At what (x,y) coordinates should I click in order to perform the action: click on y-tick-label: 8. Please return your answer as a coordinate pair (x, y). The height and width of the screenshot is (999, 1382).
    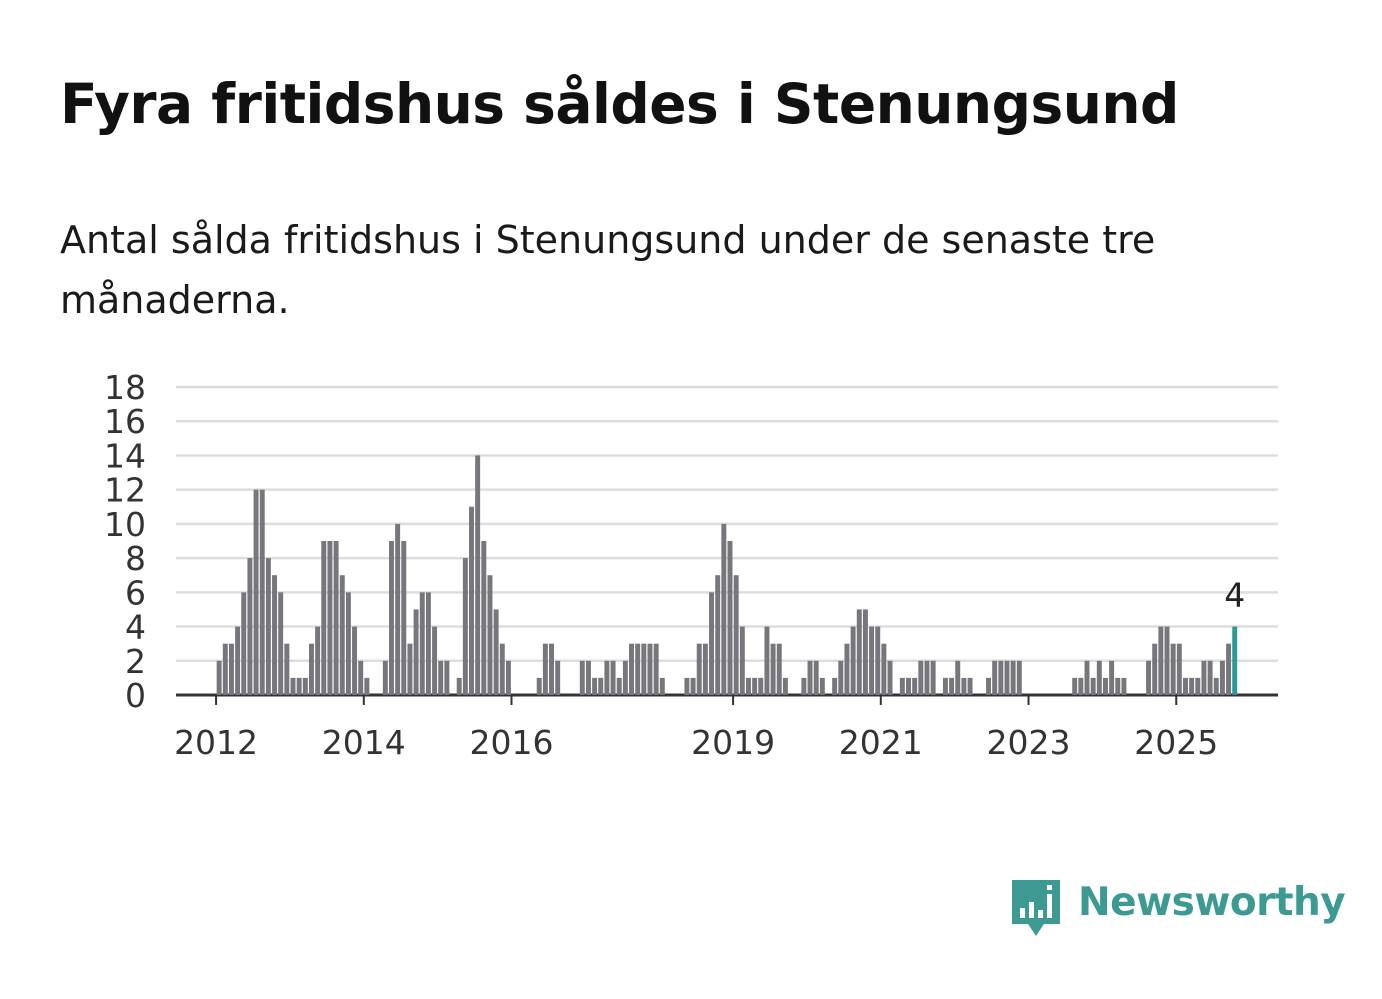
    Looking at the image, I should click on (135, 558).